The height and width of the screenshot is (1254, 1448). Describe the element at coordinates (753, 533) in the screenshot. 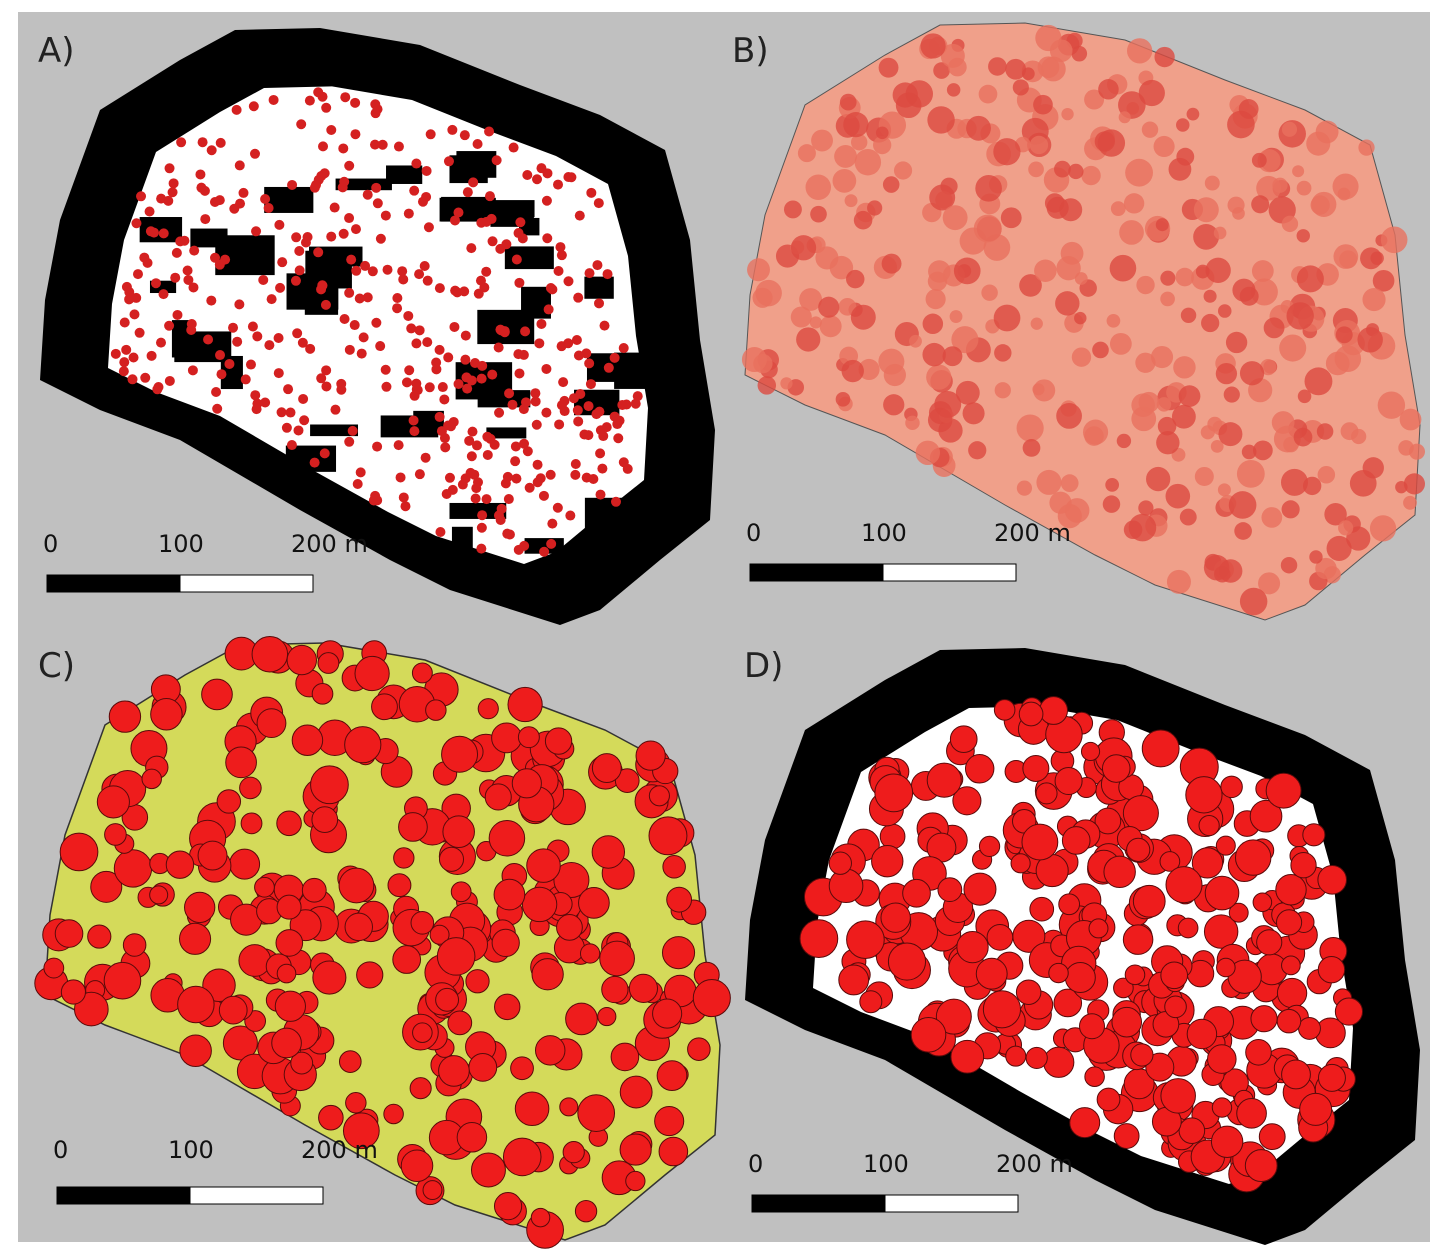

I see `scale-label: 0` at that location.